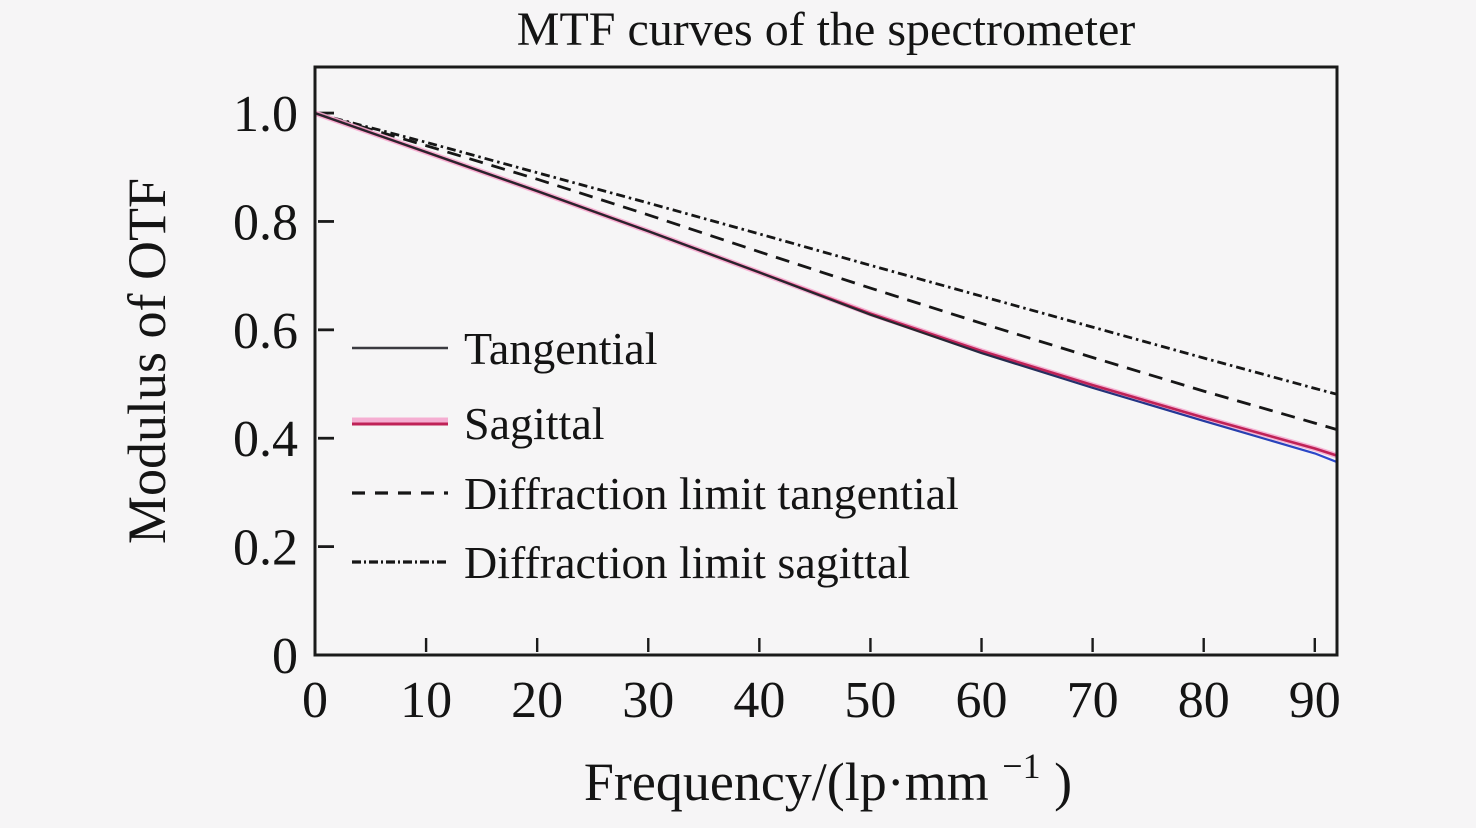 The width and height of the screenshot is (1476, 828). What do you see at coordinates (426, 700) in the screenshot?
I see `x-tick-label: 10` at bounding box center [426, 700].